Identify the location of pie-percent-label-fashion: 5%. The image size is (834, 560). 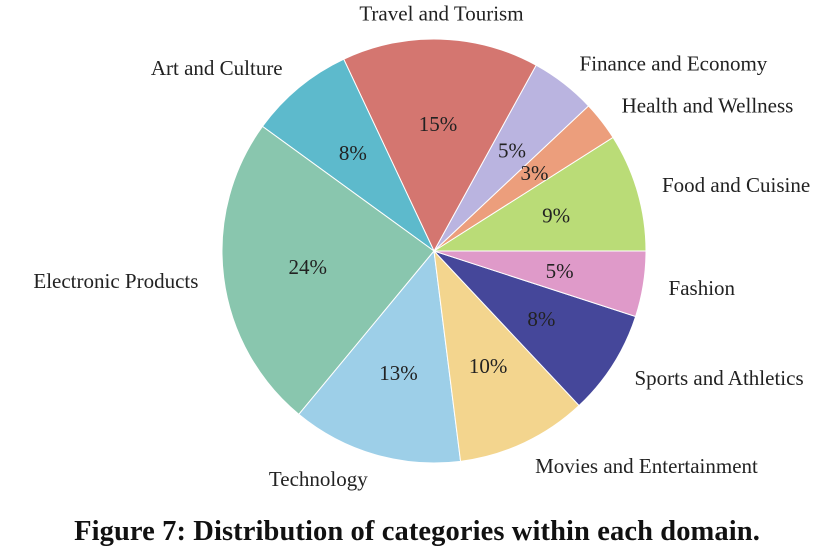
(560, 271).